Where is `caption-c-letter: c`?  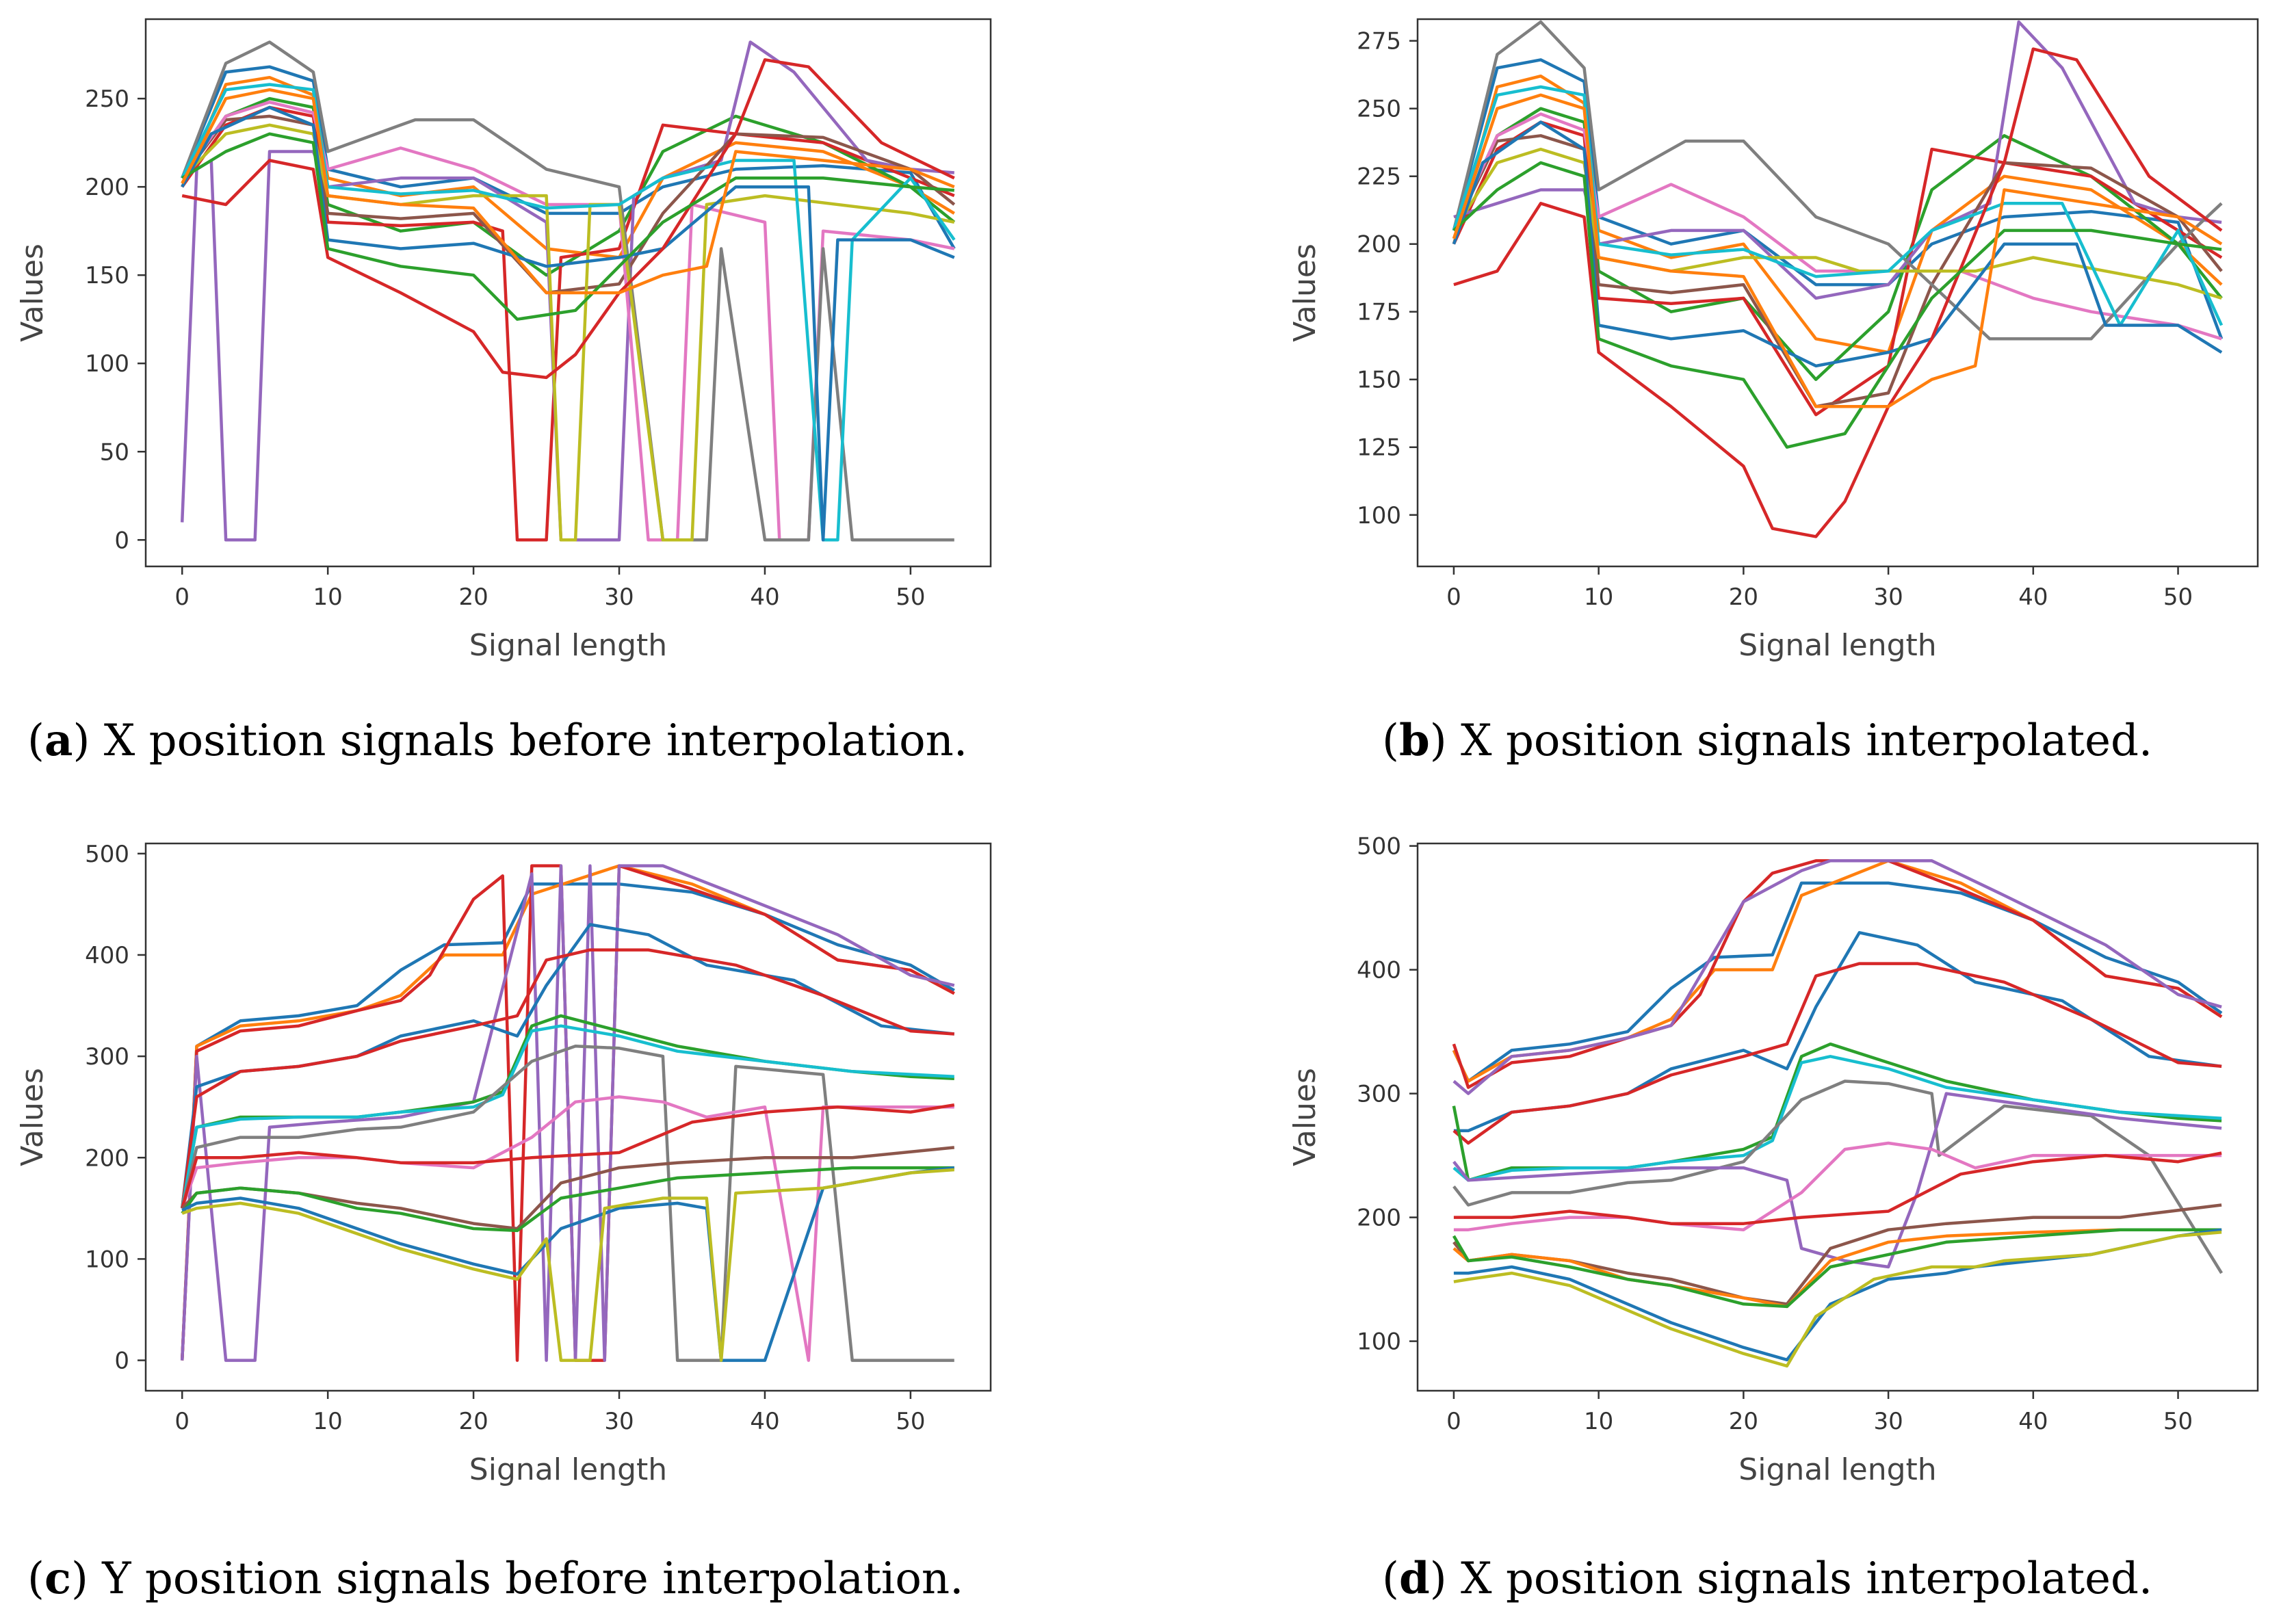
caption-c-letter: c is located at coordinates (57, 1578).